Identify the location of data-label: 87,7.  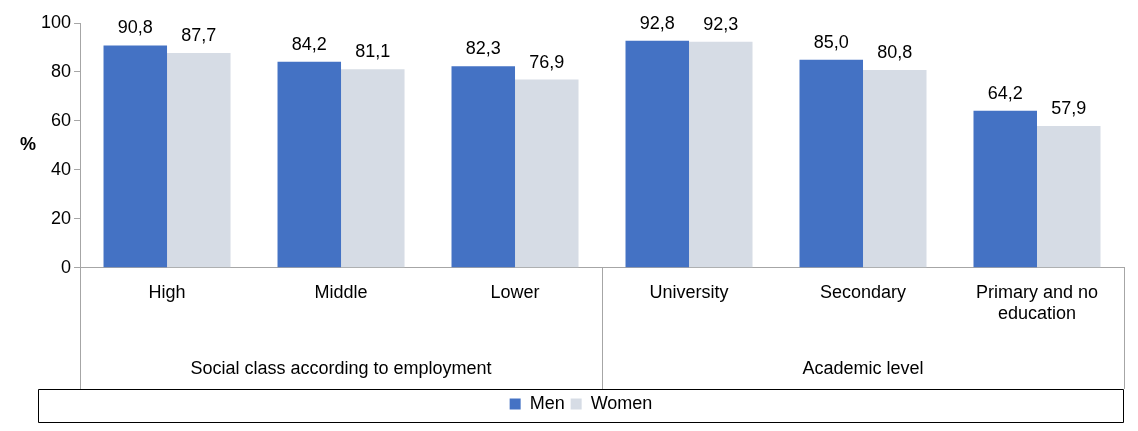
(199, 35).